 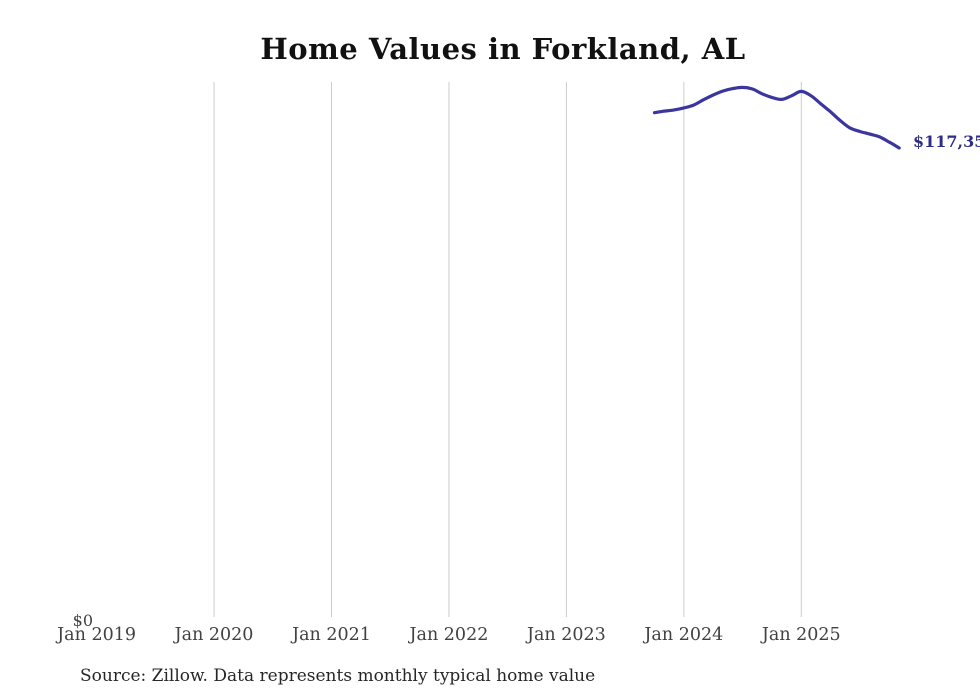 What do you see at coordinates (82, 620) in the screenshot?
I see `y-axis-zero-label: $0` at bounding box center [82, 620].